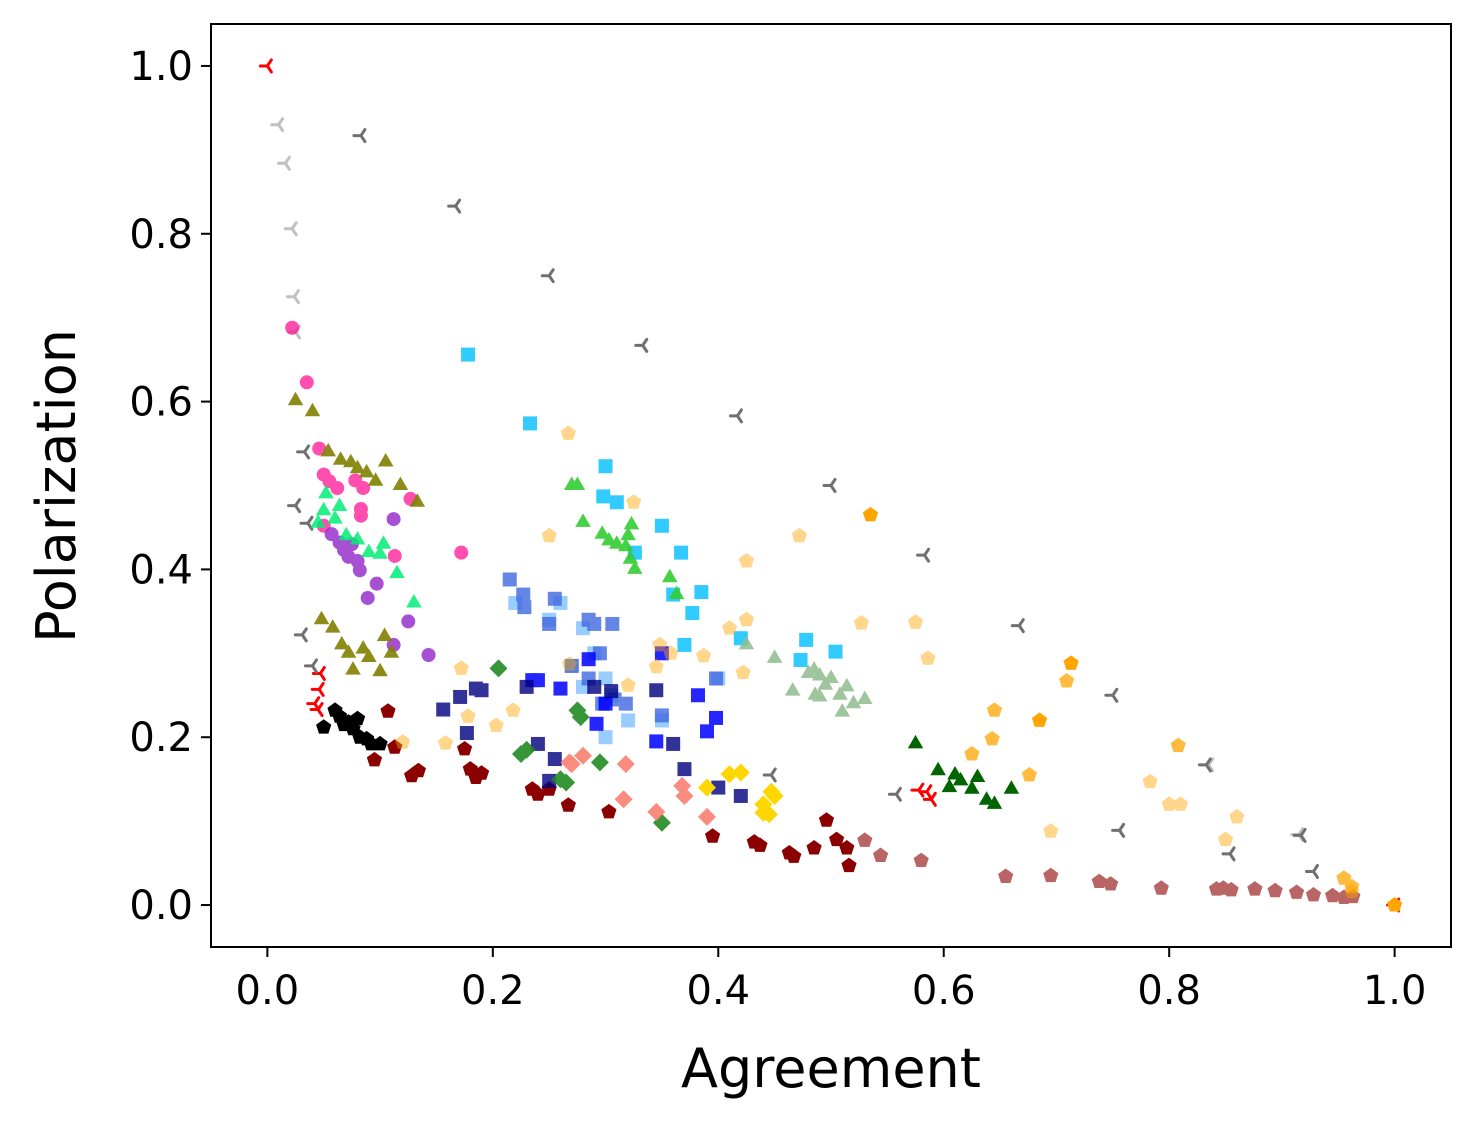  Describe the element at coordinates (944, 991) in the screenshot. I see `x-tick-label: 0.6` at that location.